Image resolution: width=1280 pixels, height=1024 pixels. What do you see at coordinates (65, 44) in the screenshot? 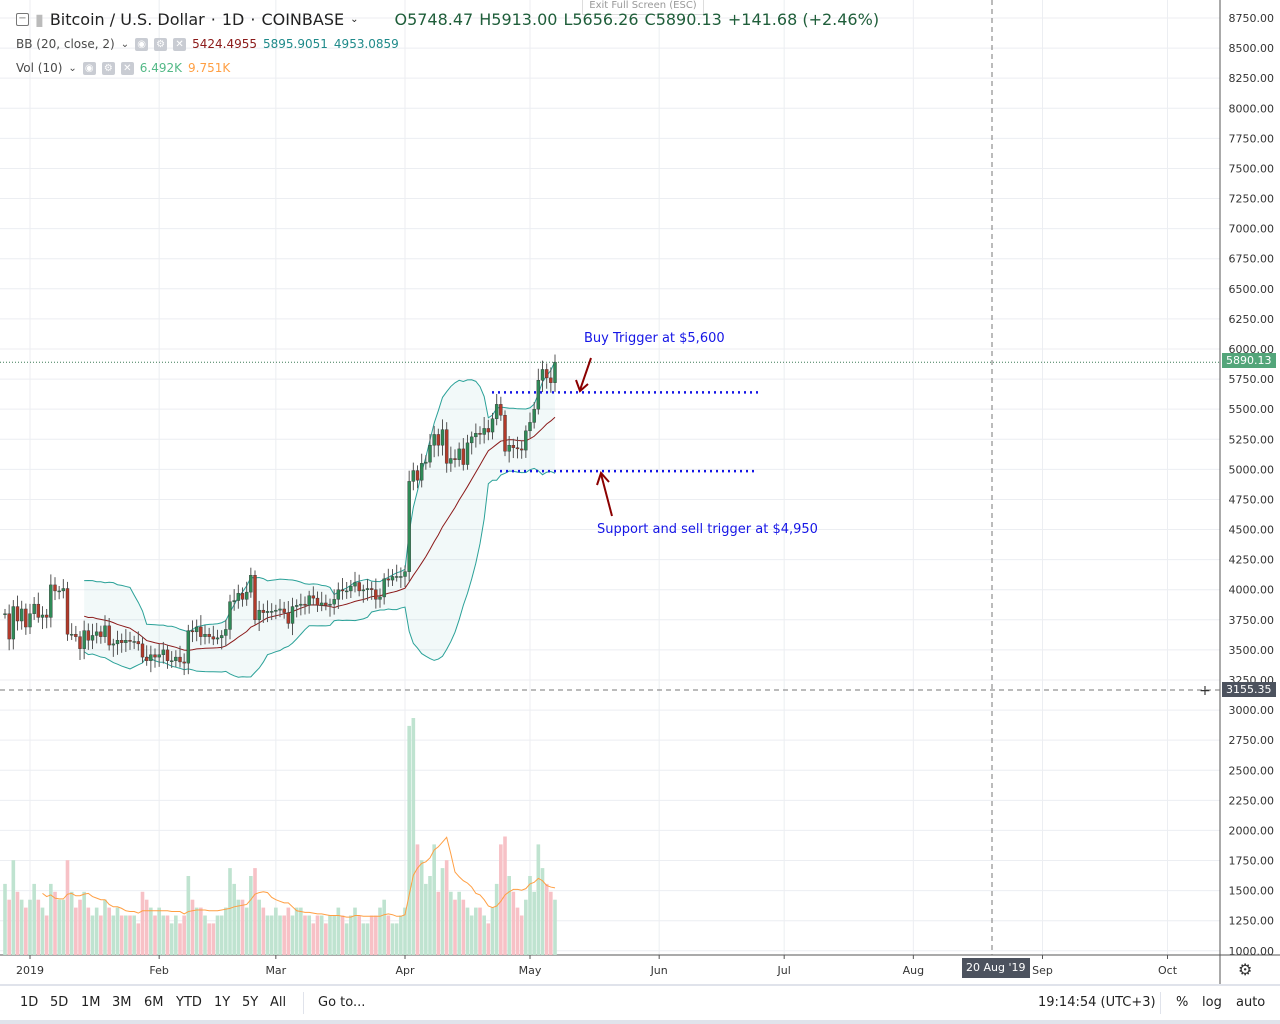
I see `bb-label: BB (20, close, 2)` at bounding box center [65, 44].